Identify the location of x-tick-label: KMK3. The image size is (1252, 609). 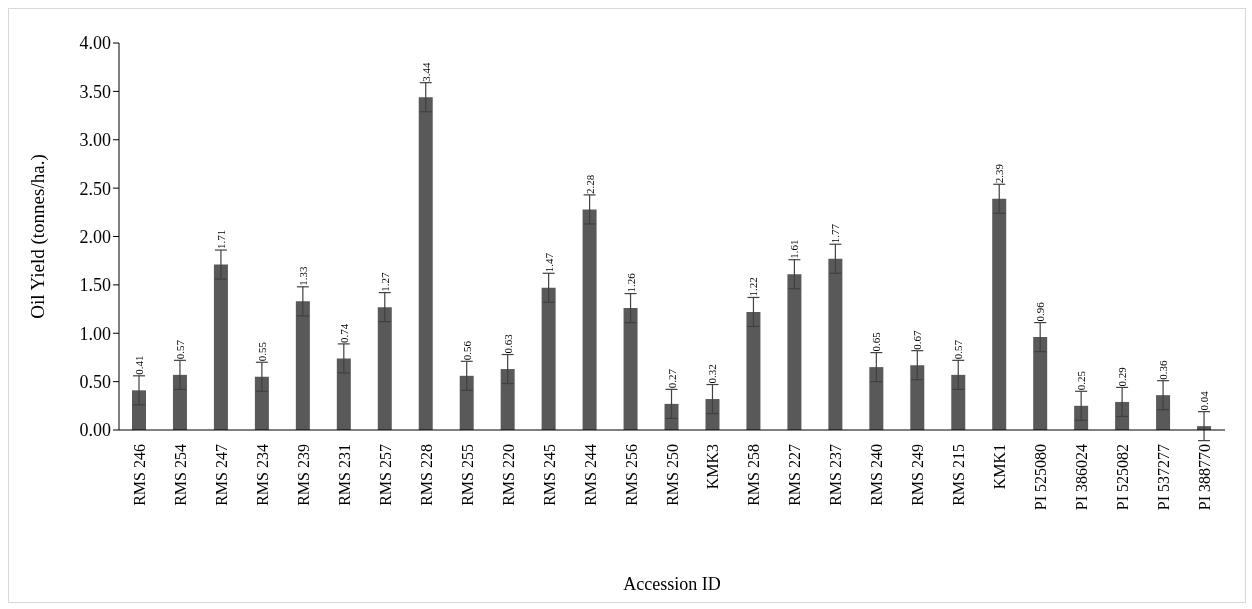
(713, 467).